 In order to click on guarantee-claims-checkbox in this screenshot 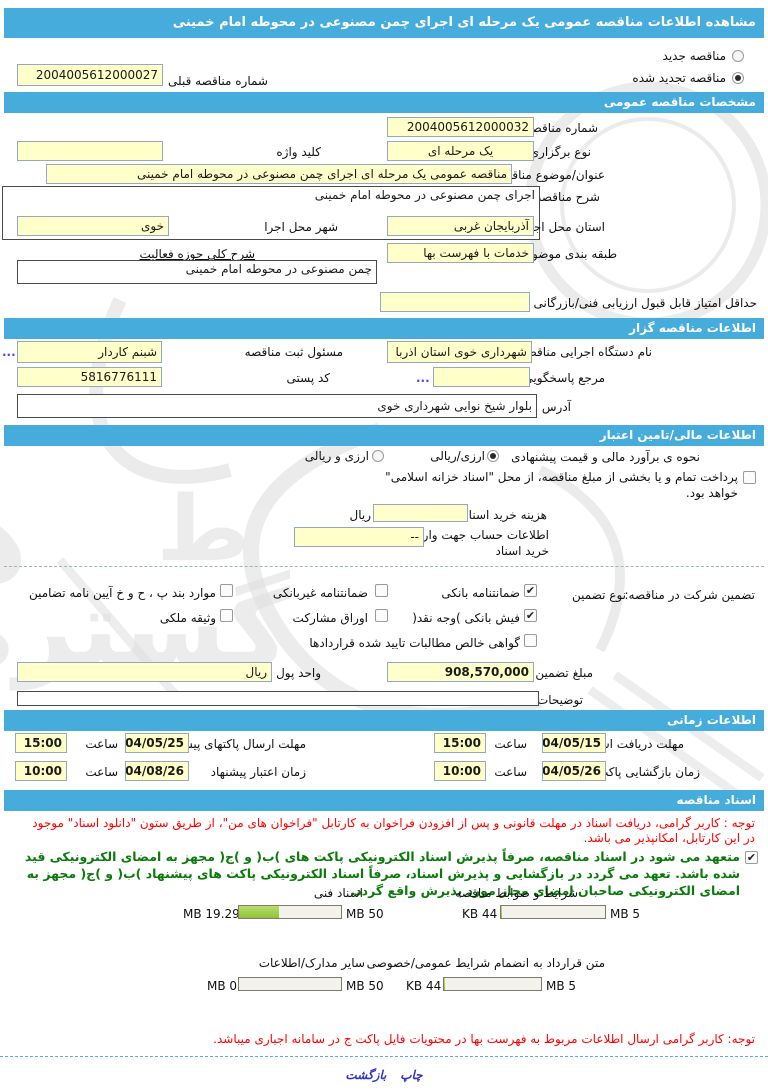, I will do `click(530, 640)`.